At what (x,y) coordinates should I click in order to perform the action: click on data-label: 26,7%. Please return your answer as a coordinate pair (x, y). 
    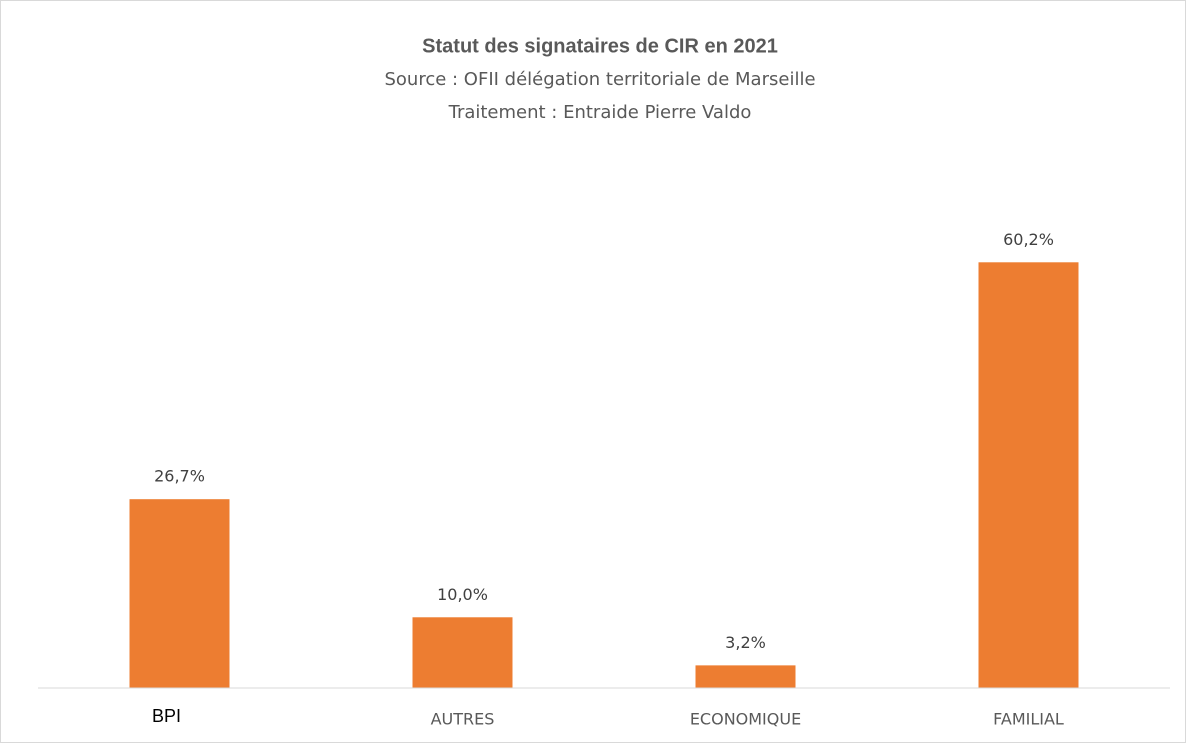
    Looking at the image, I should click on (179, 476).